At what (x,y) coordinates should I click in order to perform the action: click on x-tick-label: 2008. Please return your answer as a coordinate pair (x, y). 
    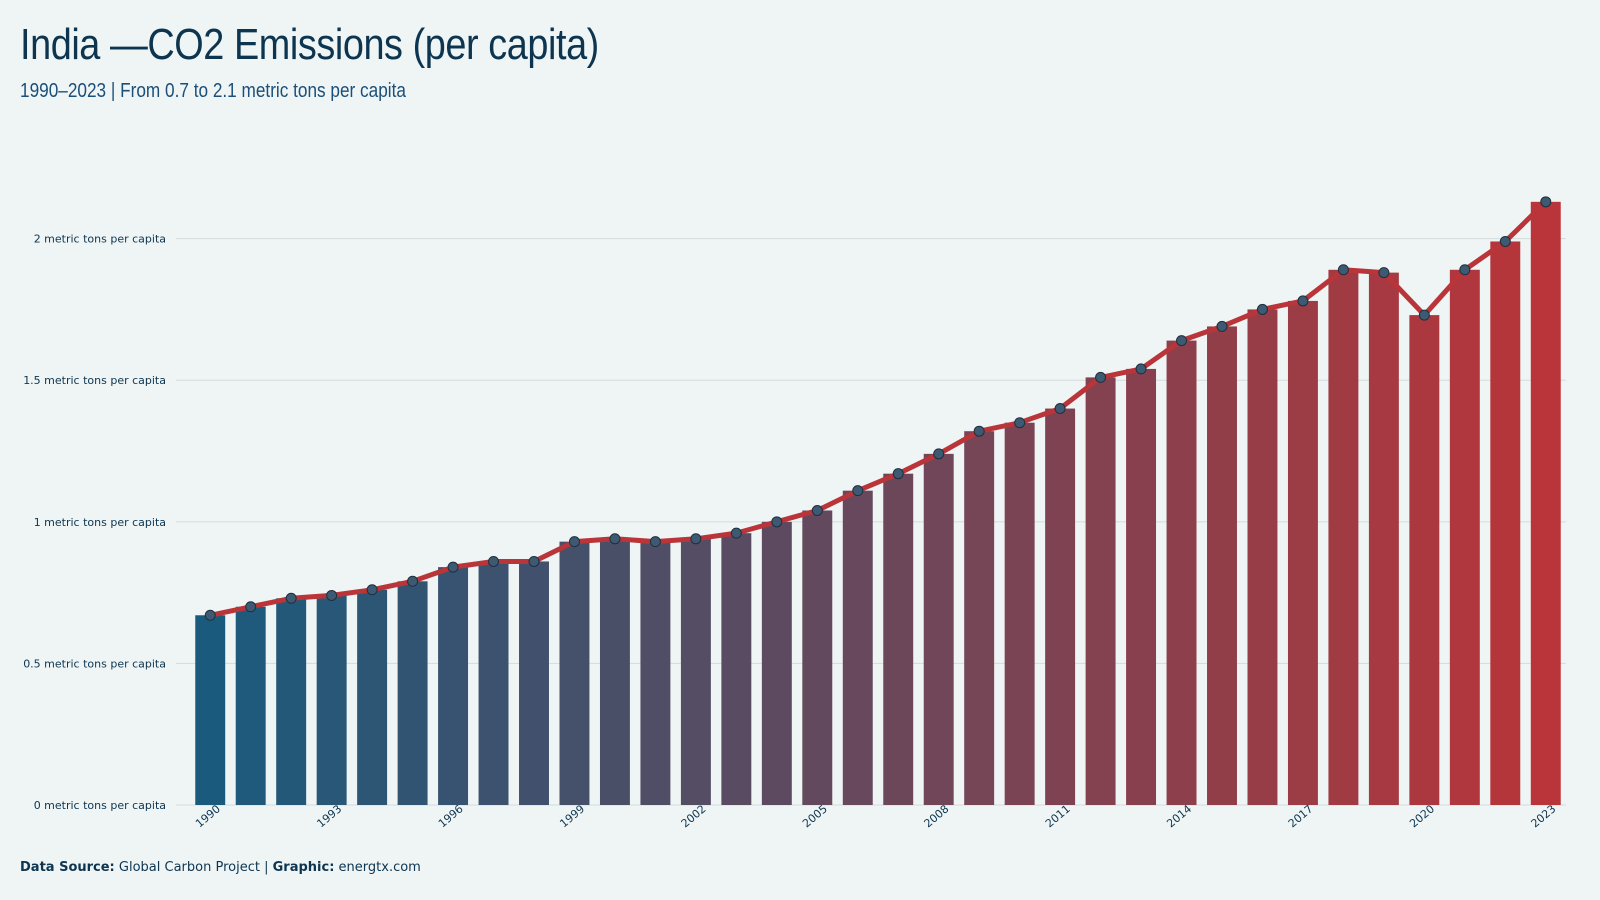
    Looking at the image, I should click on (937, 816).